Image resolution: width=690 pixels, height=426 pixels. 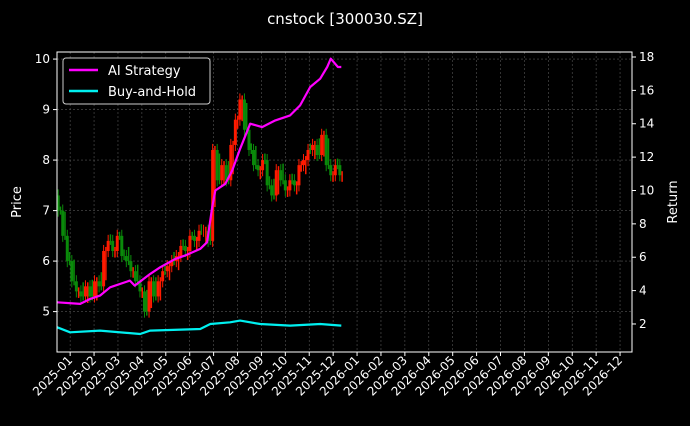 I want to click on legend-label-ai-strategy: AI Strategy, so click(x=144, y=71).